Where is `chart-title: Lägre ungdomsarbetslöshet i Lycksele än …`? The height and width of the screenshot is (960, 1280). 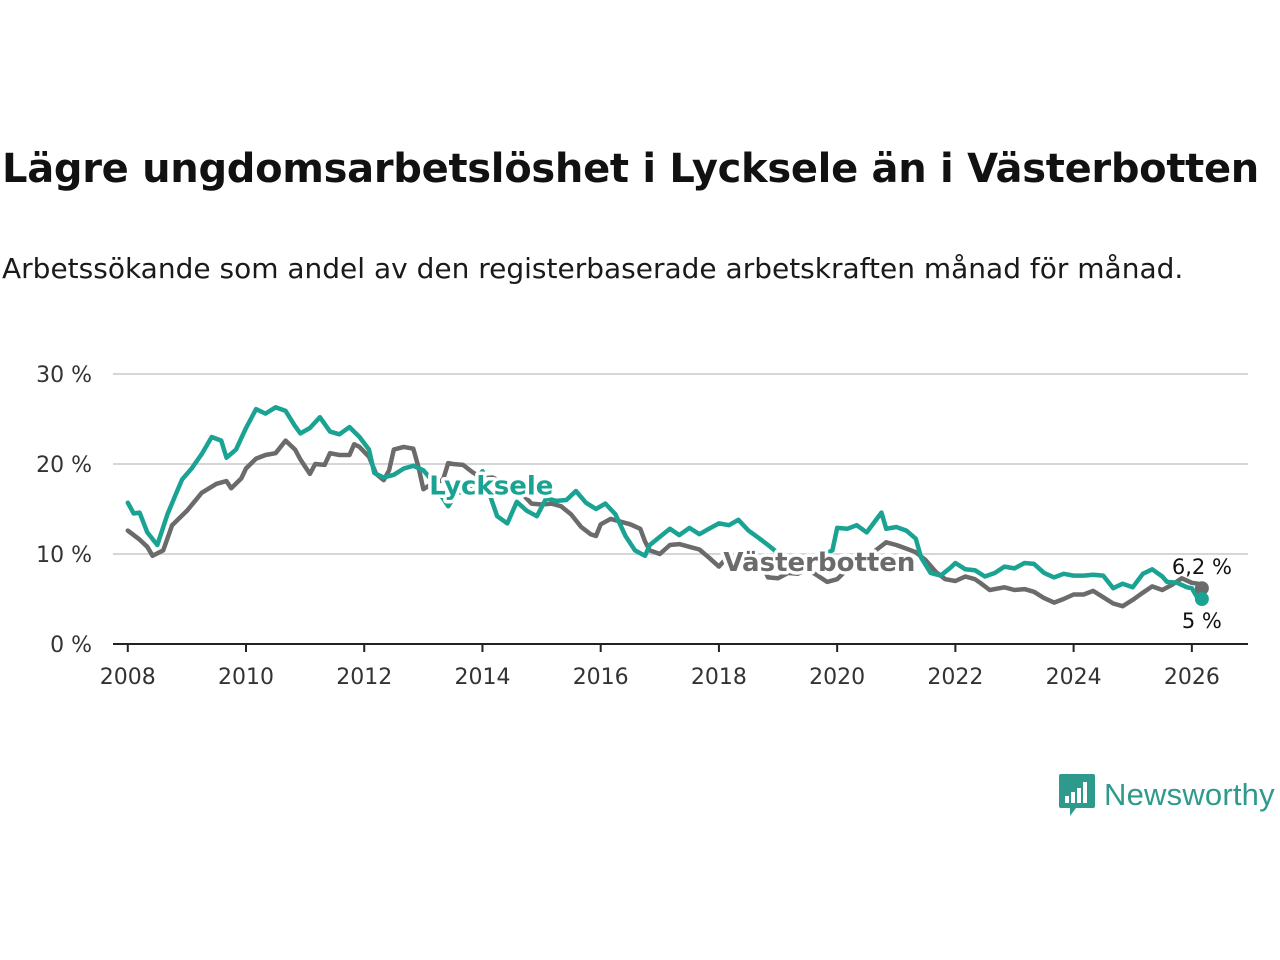
chart-title: Lägre ungdomsarbetslöshet i Lycksele än … is located at coordinates (630, 169).